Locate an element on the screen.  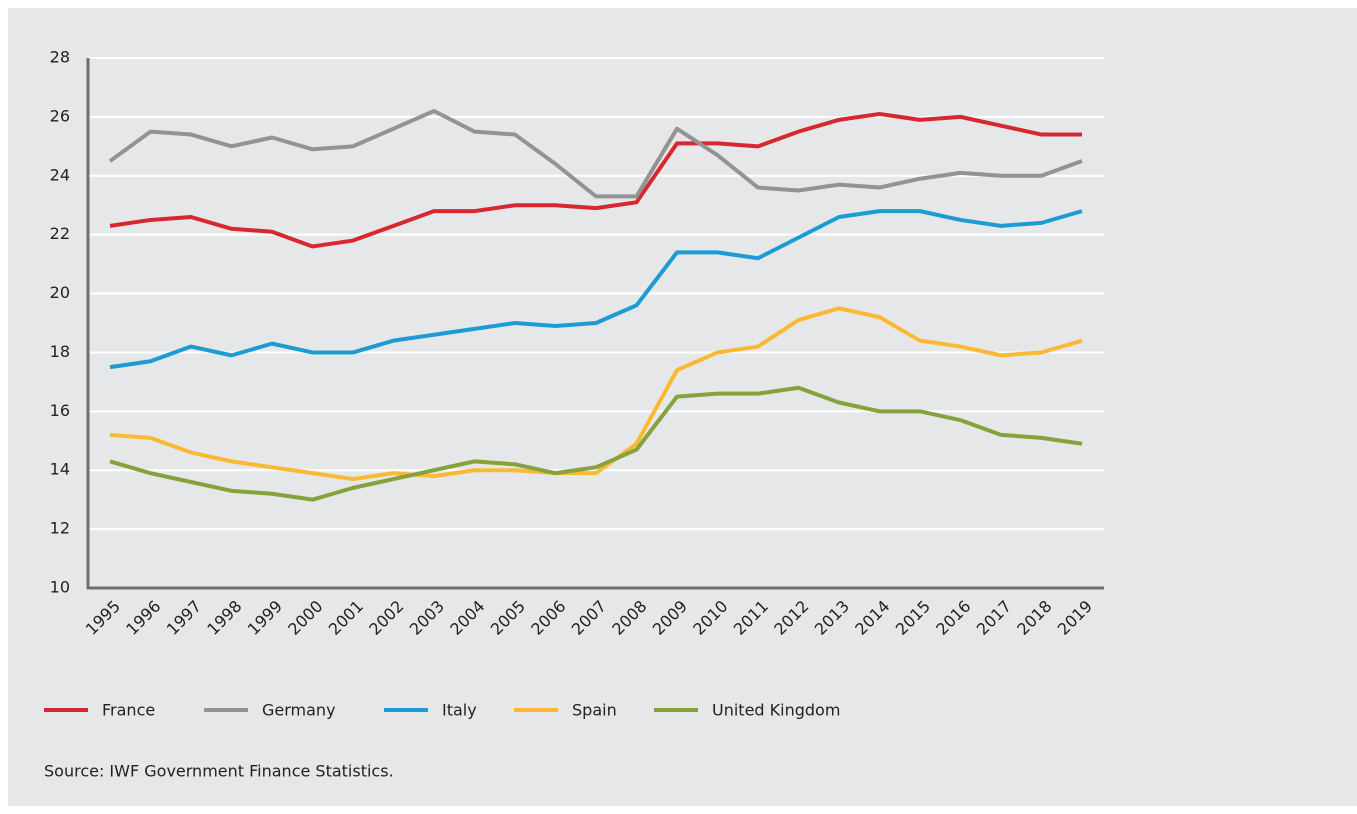
legend-label: Spain is located at coordinates (594, 710).